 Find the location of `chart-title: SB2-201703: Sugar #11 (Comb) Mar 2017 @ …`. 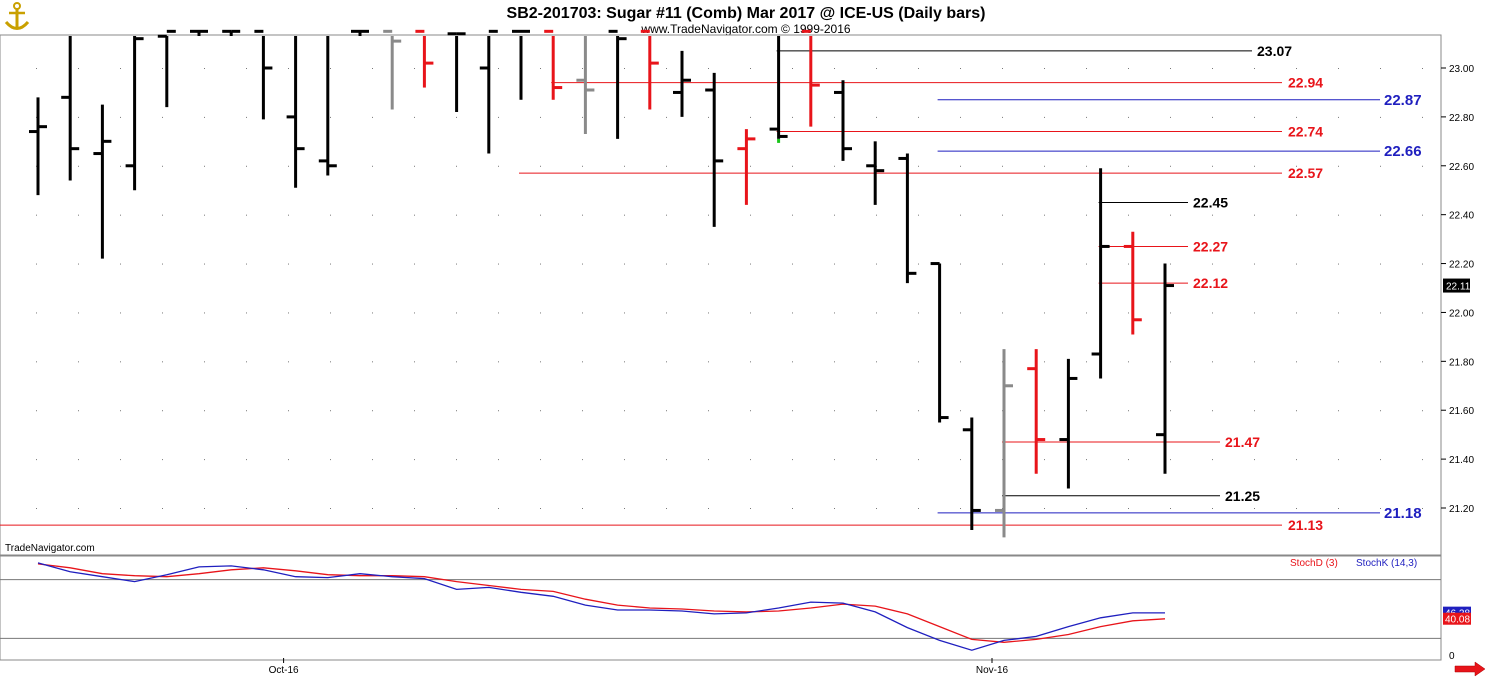

chart-title: SB2-201703: Sugar #11 (Comb) Mar 2017 @ … is located at coordinates (746, 13).